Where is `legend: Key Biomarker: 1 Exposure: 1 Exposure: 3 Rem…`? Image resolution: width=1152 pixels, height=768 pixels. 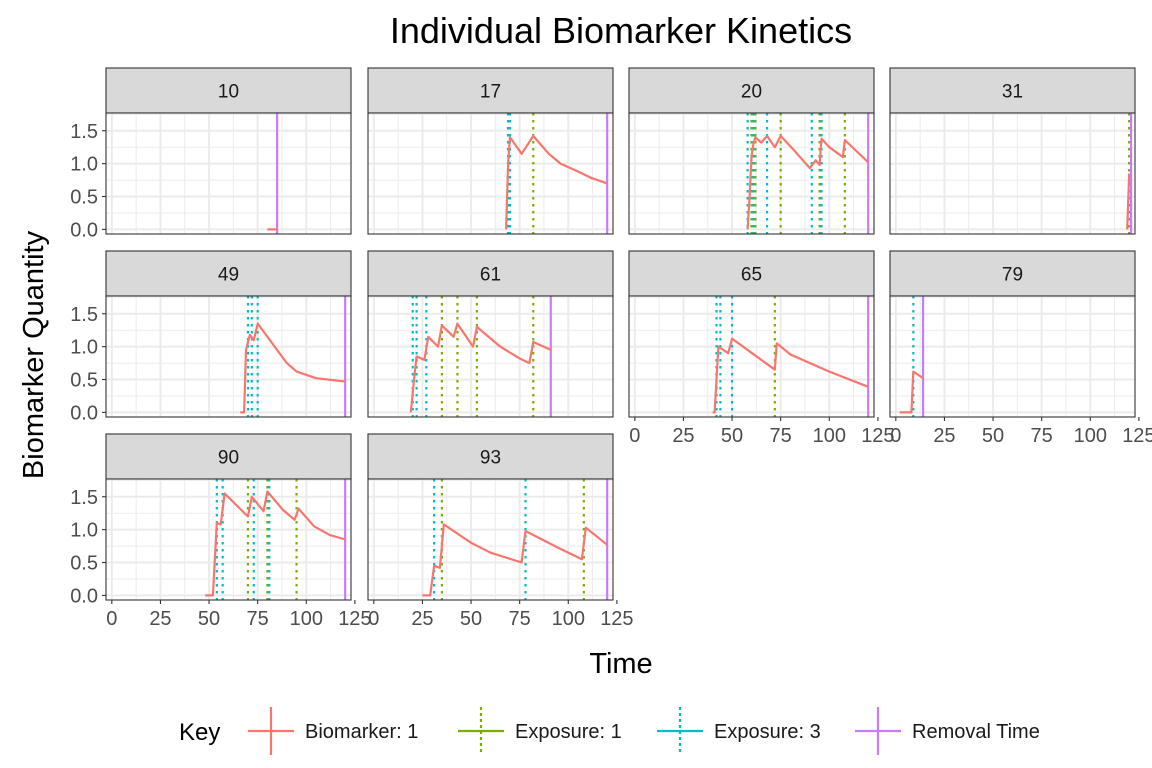
legend: Key Biomarker: 1 Exposure: 1 Exposure: 3 Rem… is located at coordinates (609, 731).